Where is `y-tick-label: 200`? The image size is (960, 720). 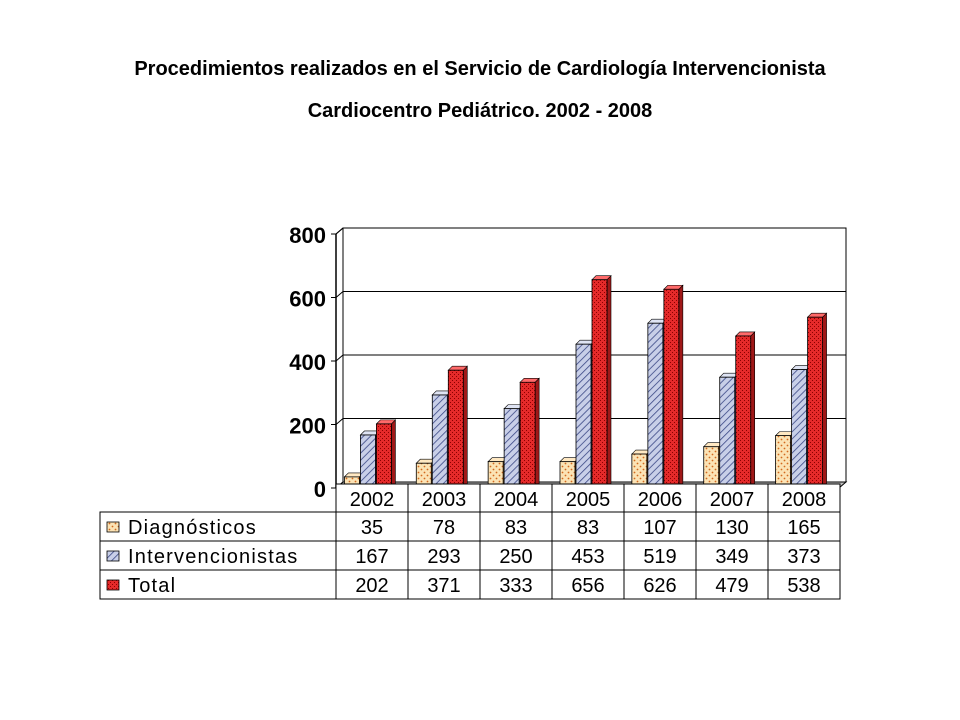
y-tick-label: 200 is located at coordinates (307, 426).